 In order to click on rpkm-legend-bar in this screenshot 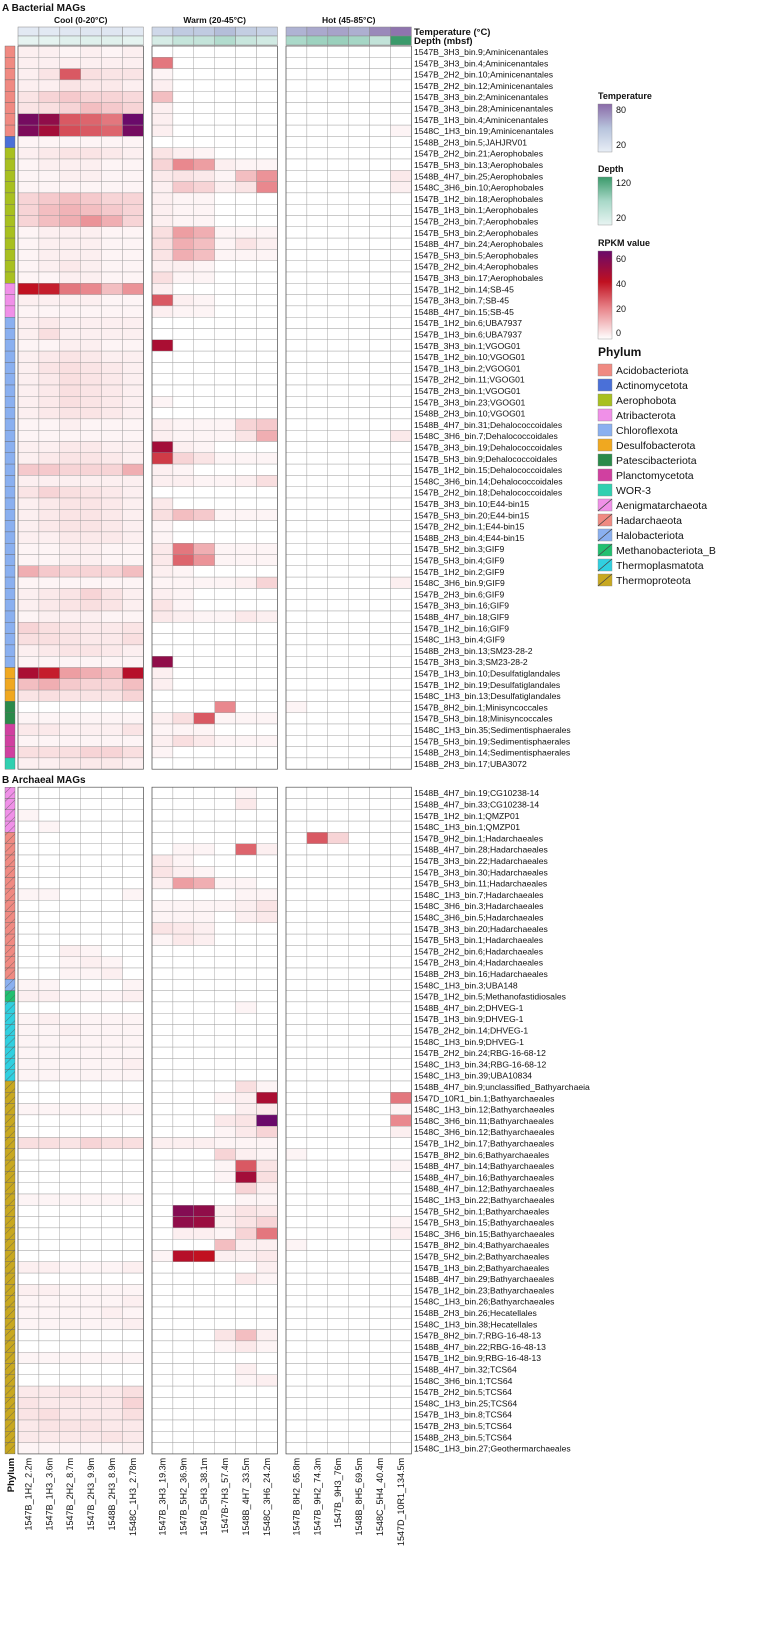, I will do `click(605, 295)`.